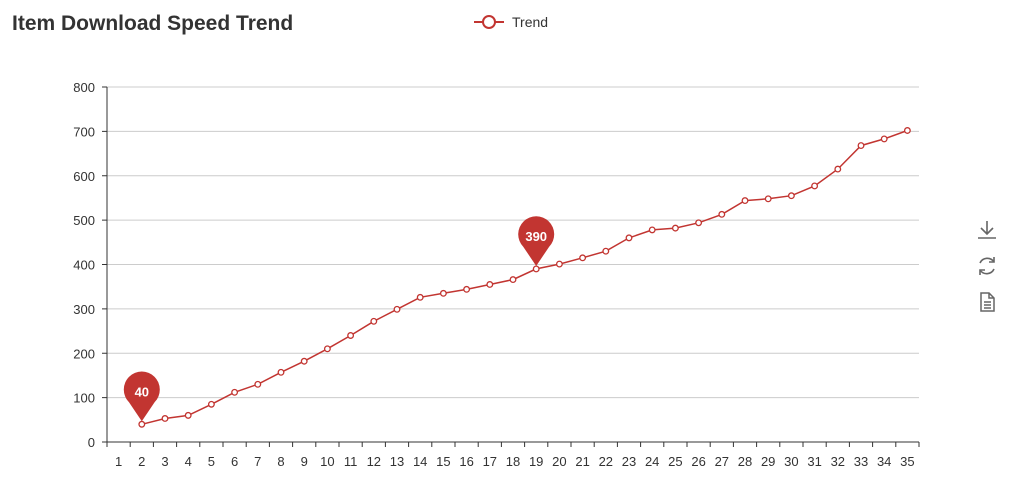 The image size is (1024, 485). Describe the element at coordinates (84, 131) in the screenshot. I see `y-tick-label: 700` at that location.